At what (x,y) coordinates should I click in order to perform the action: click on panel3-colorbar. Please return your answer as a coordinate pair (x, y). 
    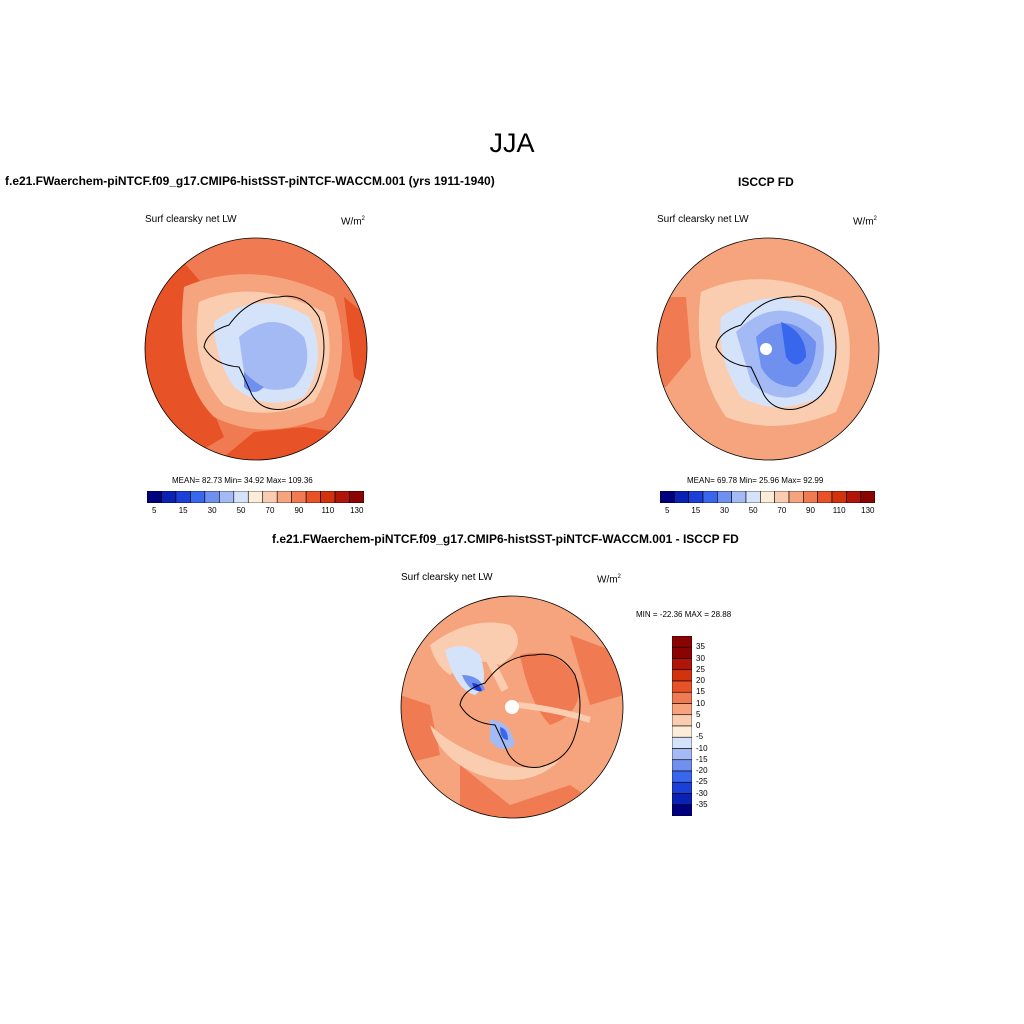
    Looking at the image, I should click on (682, 726).